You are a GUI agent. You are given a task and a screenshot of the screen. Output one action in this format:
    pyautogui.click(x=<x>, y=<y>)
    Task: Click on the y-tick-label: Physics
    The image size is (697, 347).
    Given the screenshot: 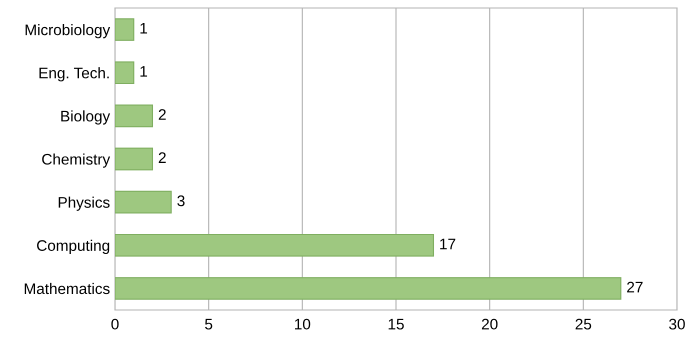 What is the action you would take?
    pyautogui.click(x=84, y=203)
    